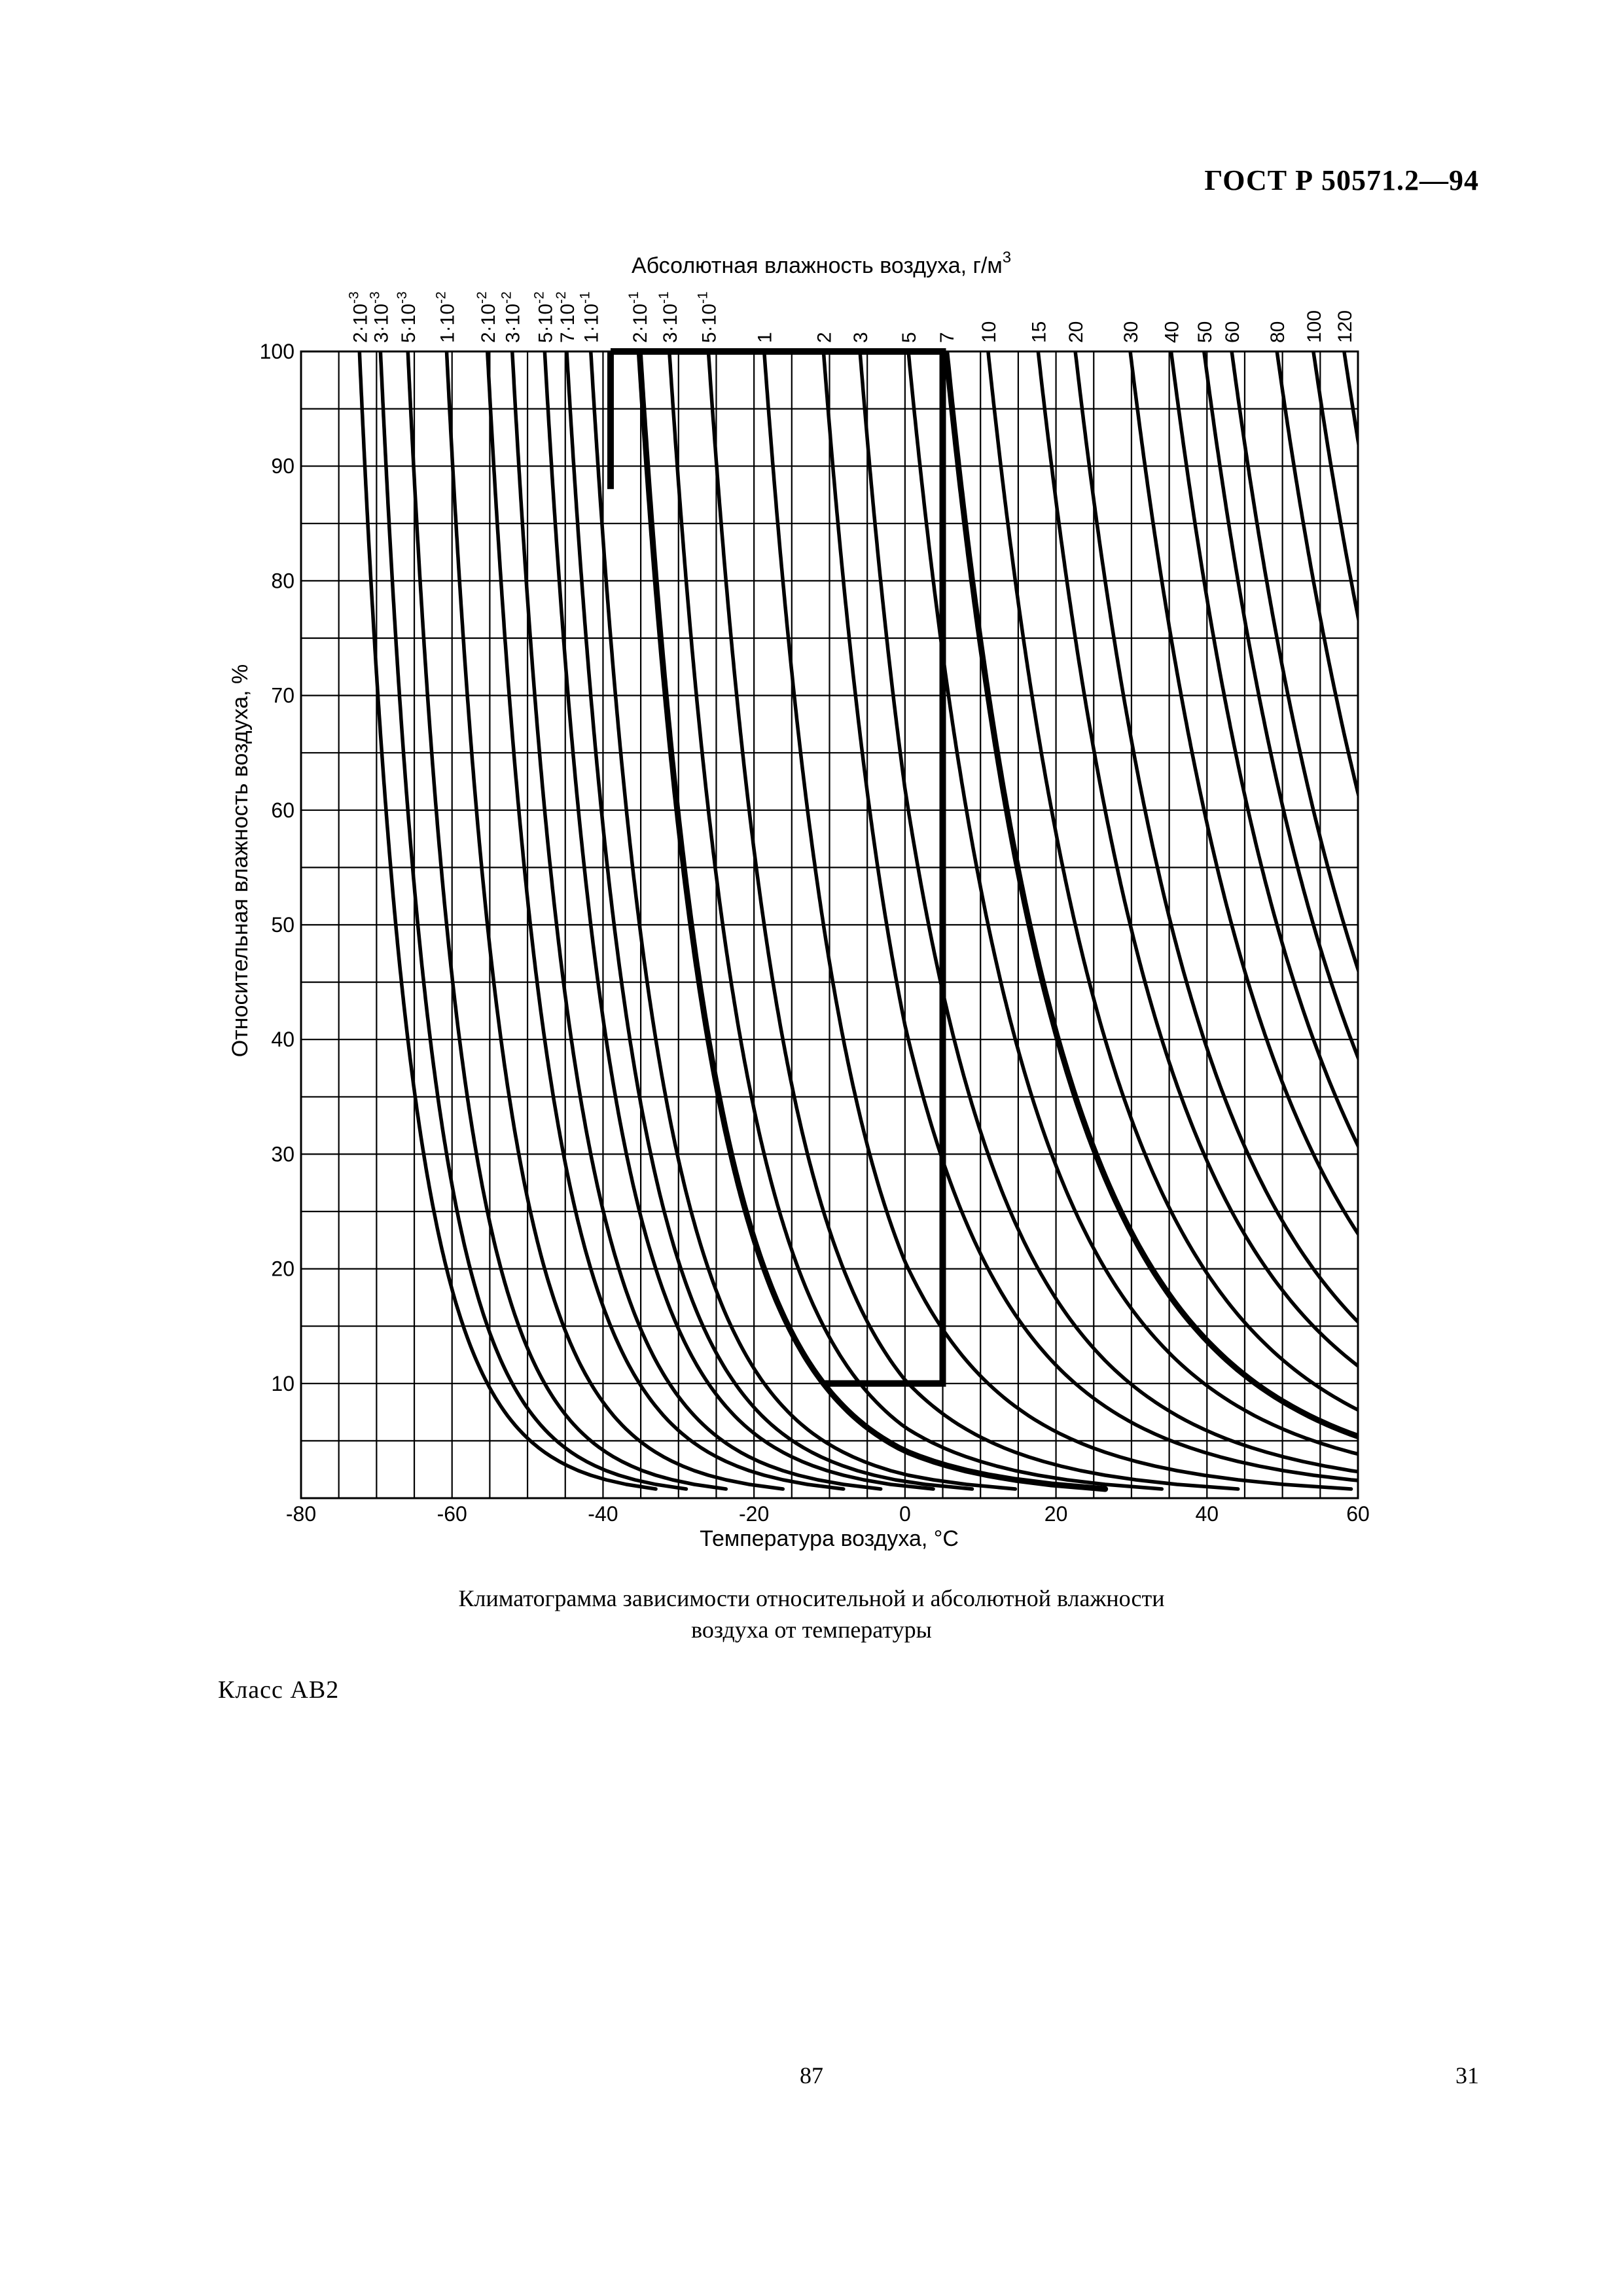  I want to click on curve-label: 3·10-3, so click(379, 317).